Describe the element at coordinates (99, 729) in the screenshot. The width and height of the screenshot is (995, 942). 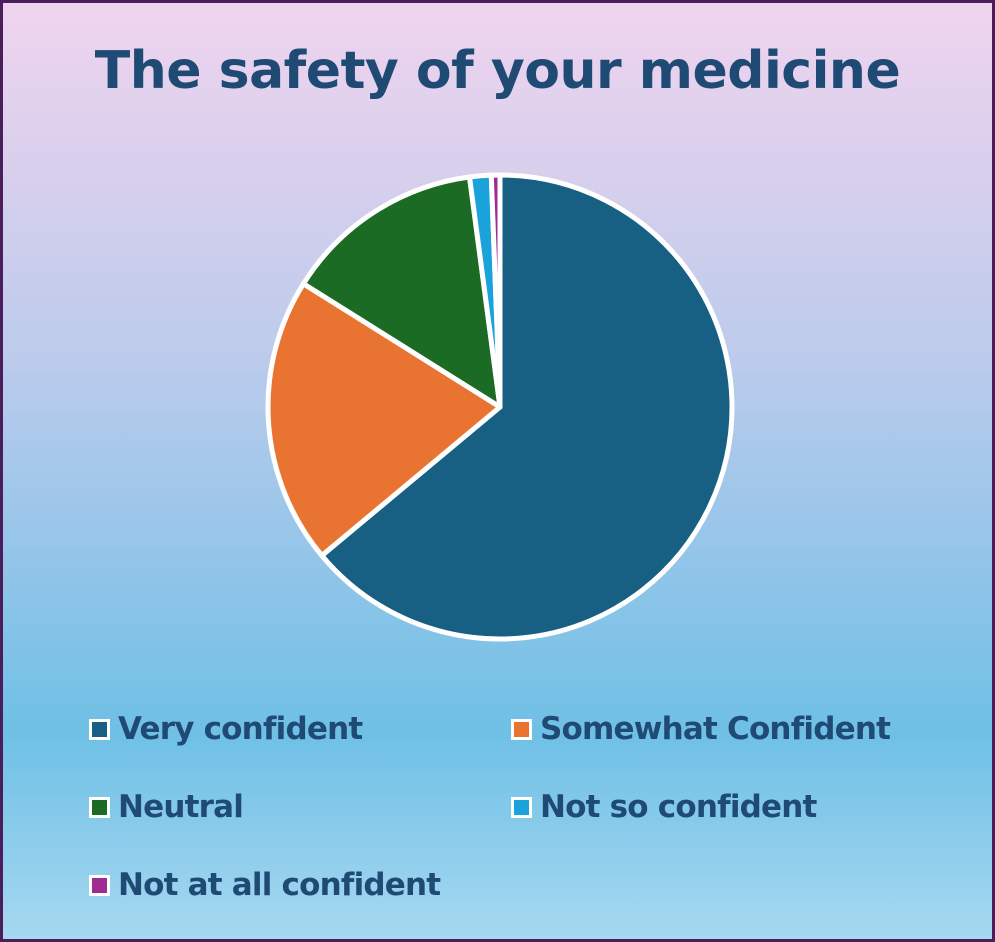
I see `legend-swatch-very-confident` at that location.